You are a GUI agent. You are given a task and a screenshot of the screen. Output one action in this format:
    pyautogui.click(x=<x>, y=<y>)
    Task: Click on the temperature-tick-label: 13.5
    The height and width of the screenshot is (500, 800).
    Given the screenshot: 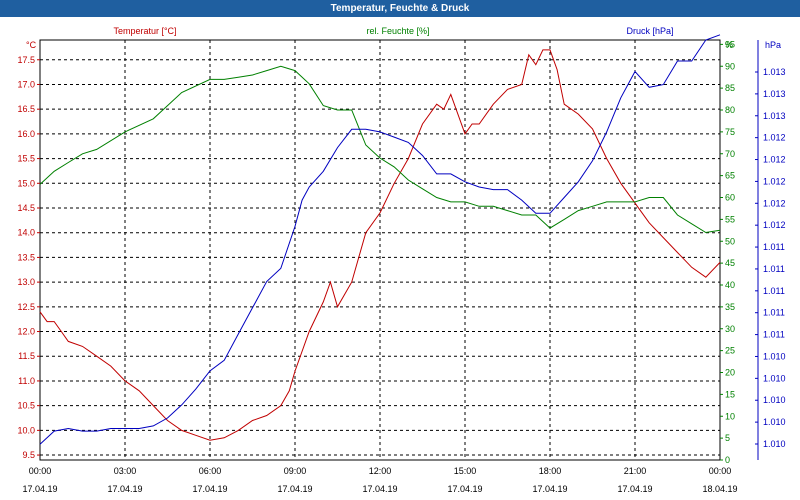 What is the action you would take?
    pyautogui.click(x=26, y=257)
    